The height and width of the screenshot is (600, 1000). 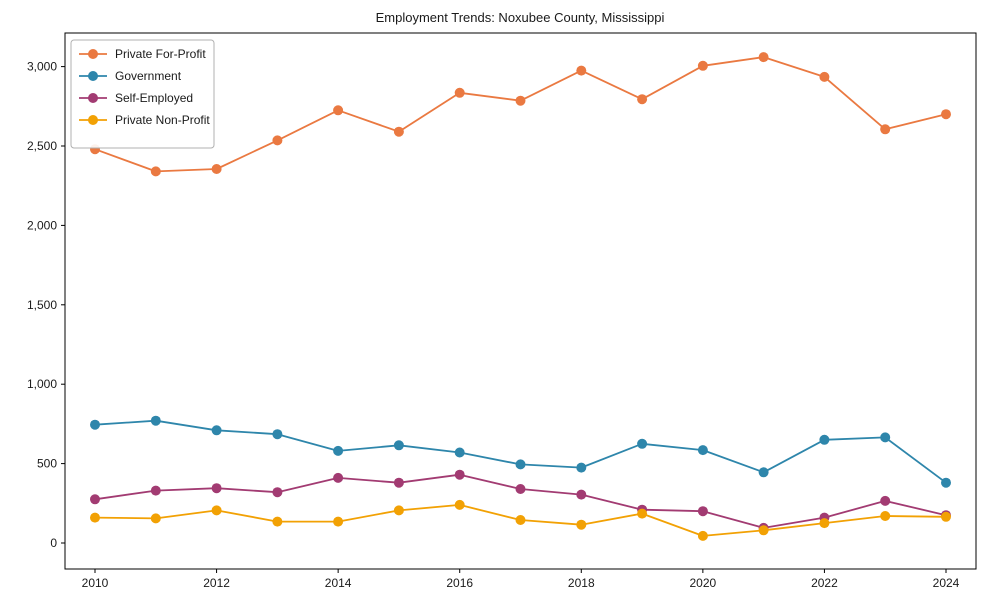 I want to click on legend-label: Private Non-Profit, so click(x=162, y=120).